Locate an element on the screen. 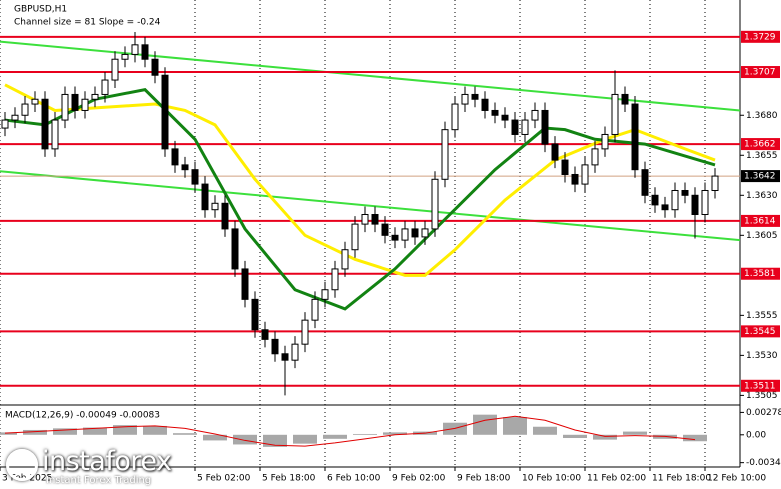 This screenshot has height=489, width=781. level-label: 1.3511 is located at coordinates (760, 386).